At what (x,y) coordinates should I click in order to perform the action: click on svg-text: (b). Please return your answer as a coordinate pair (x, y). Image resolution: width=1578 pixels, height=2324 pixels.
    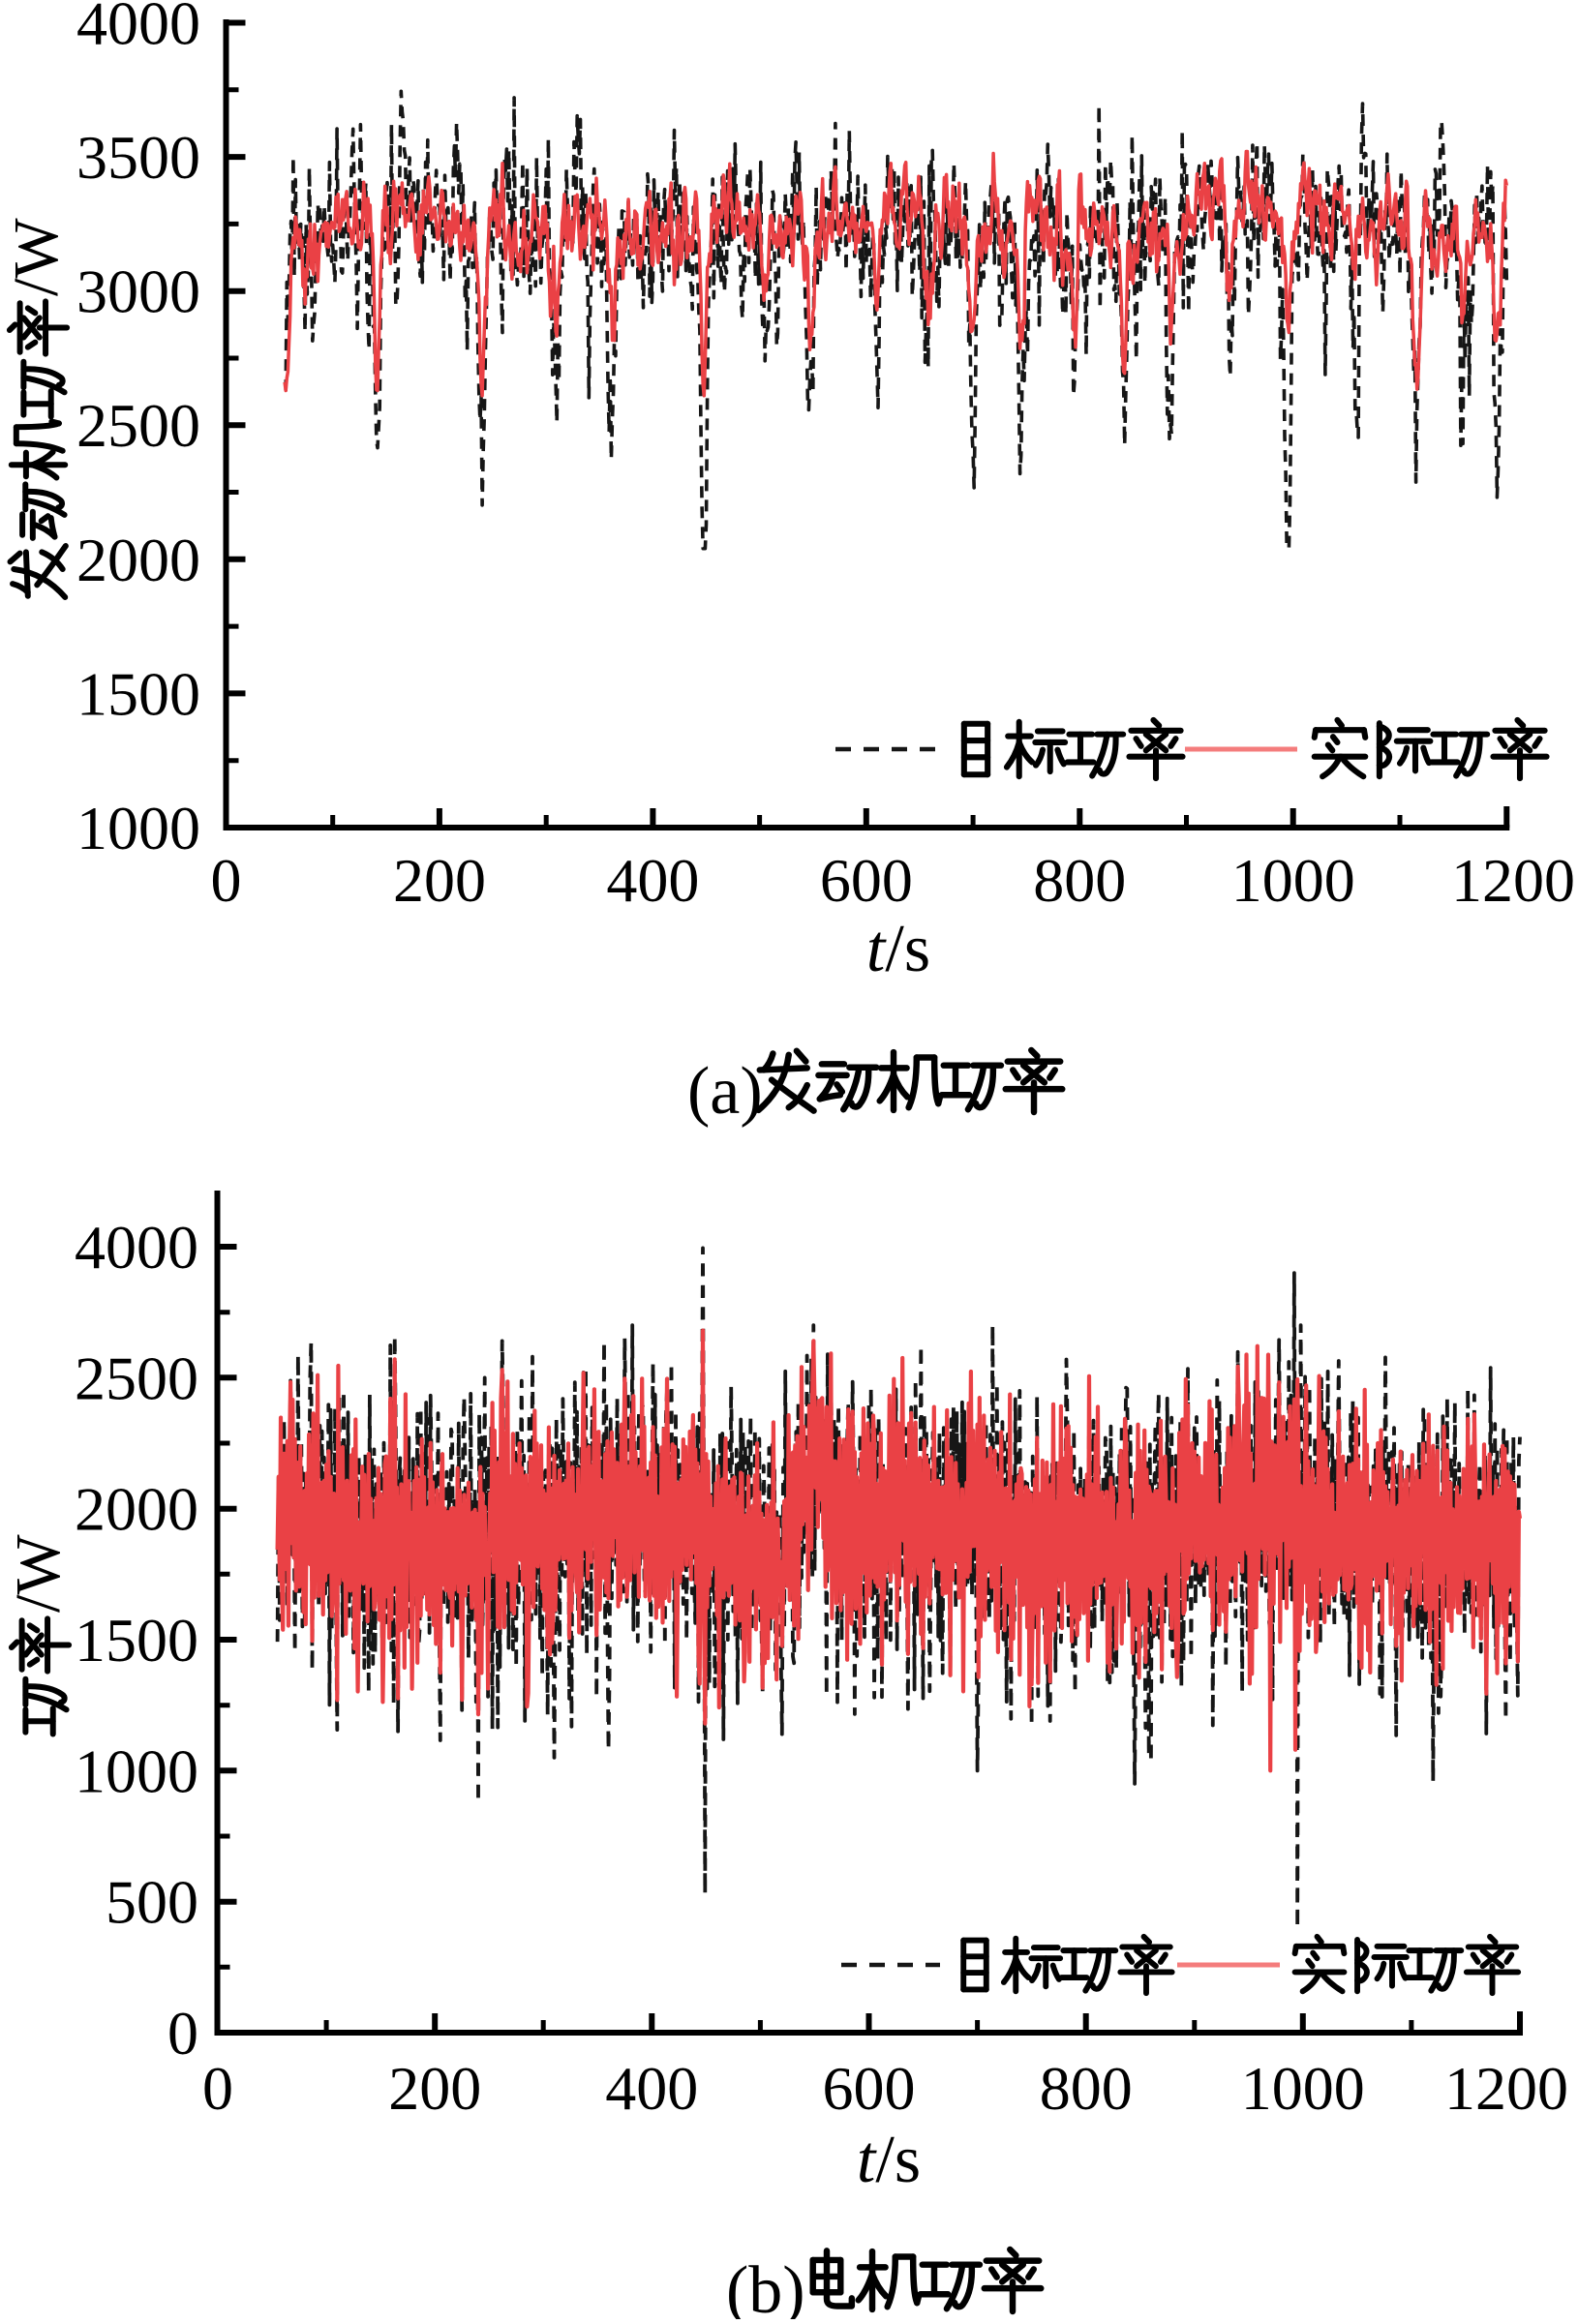
    Looking at the image, I should click on (765, 2286).